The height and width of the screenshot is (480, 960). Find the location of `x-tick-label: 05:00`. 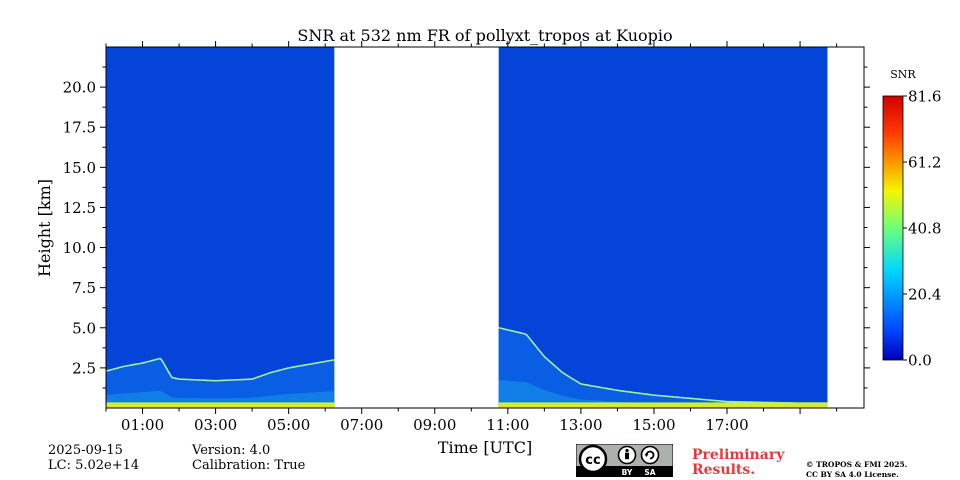

x-tick-label: 05:00 is located at coordinates (288, 425).